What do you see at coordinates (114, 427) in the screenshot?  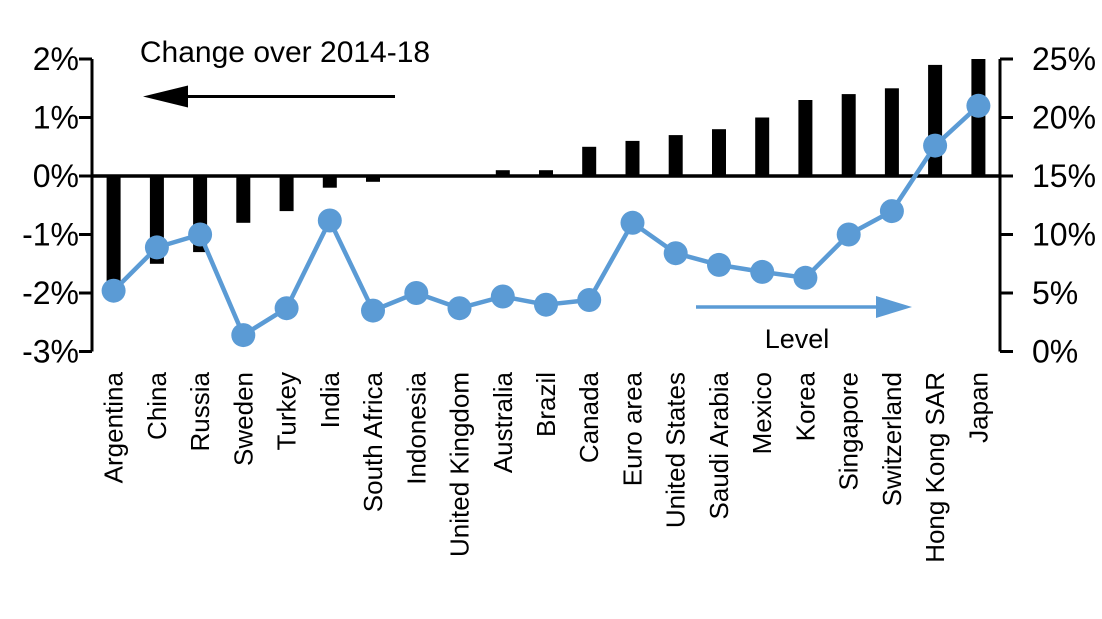 I see `category-label-argentina: Argentina` at bounding box center [114, 427].